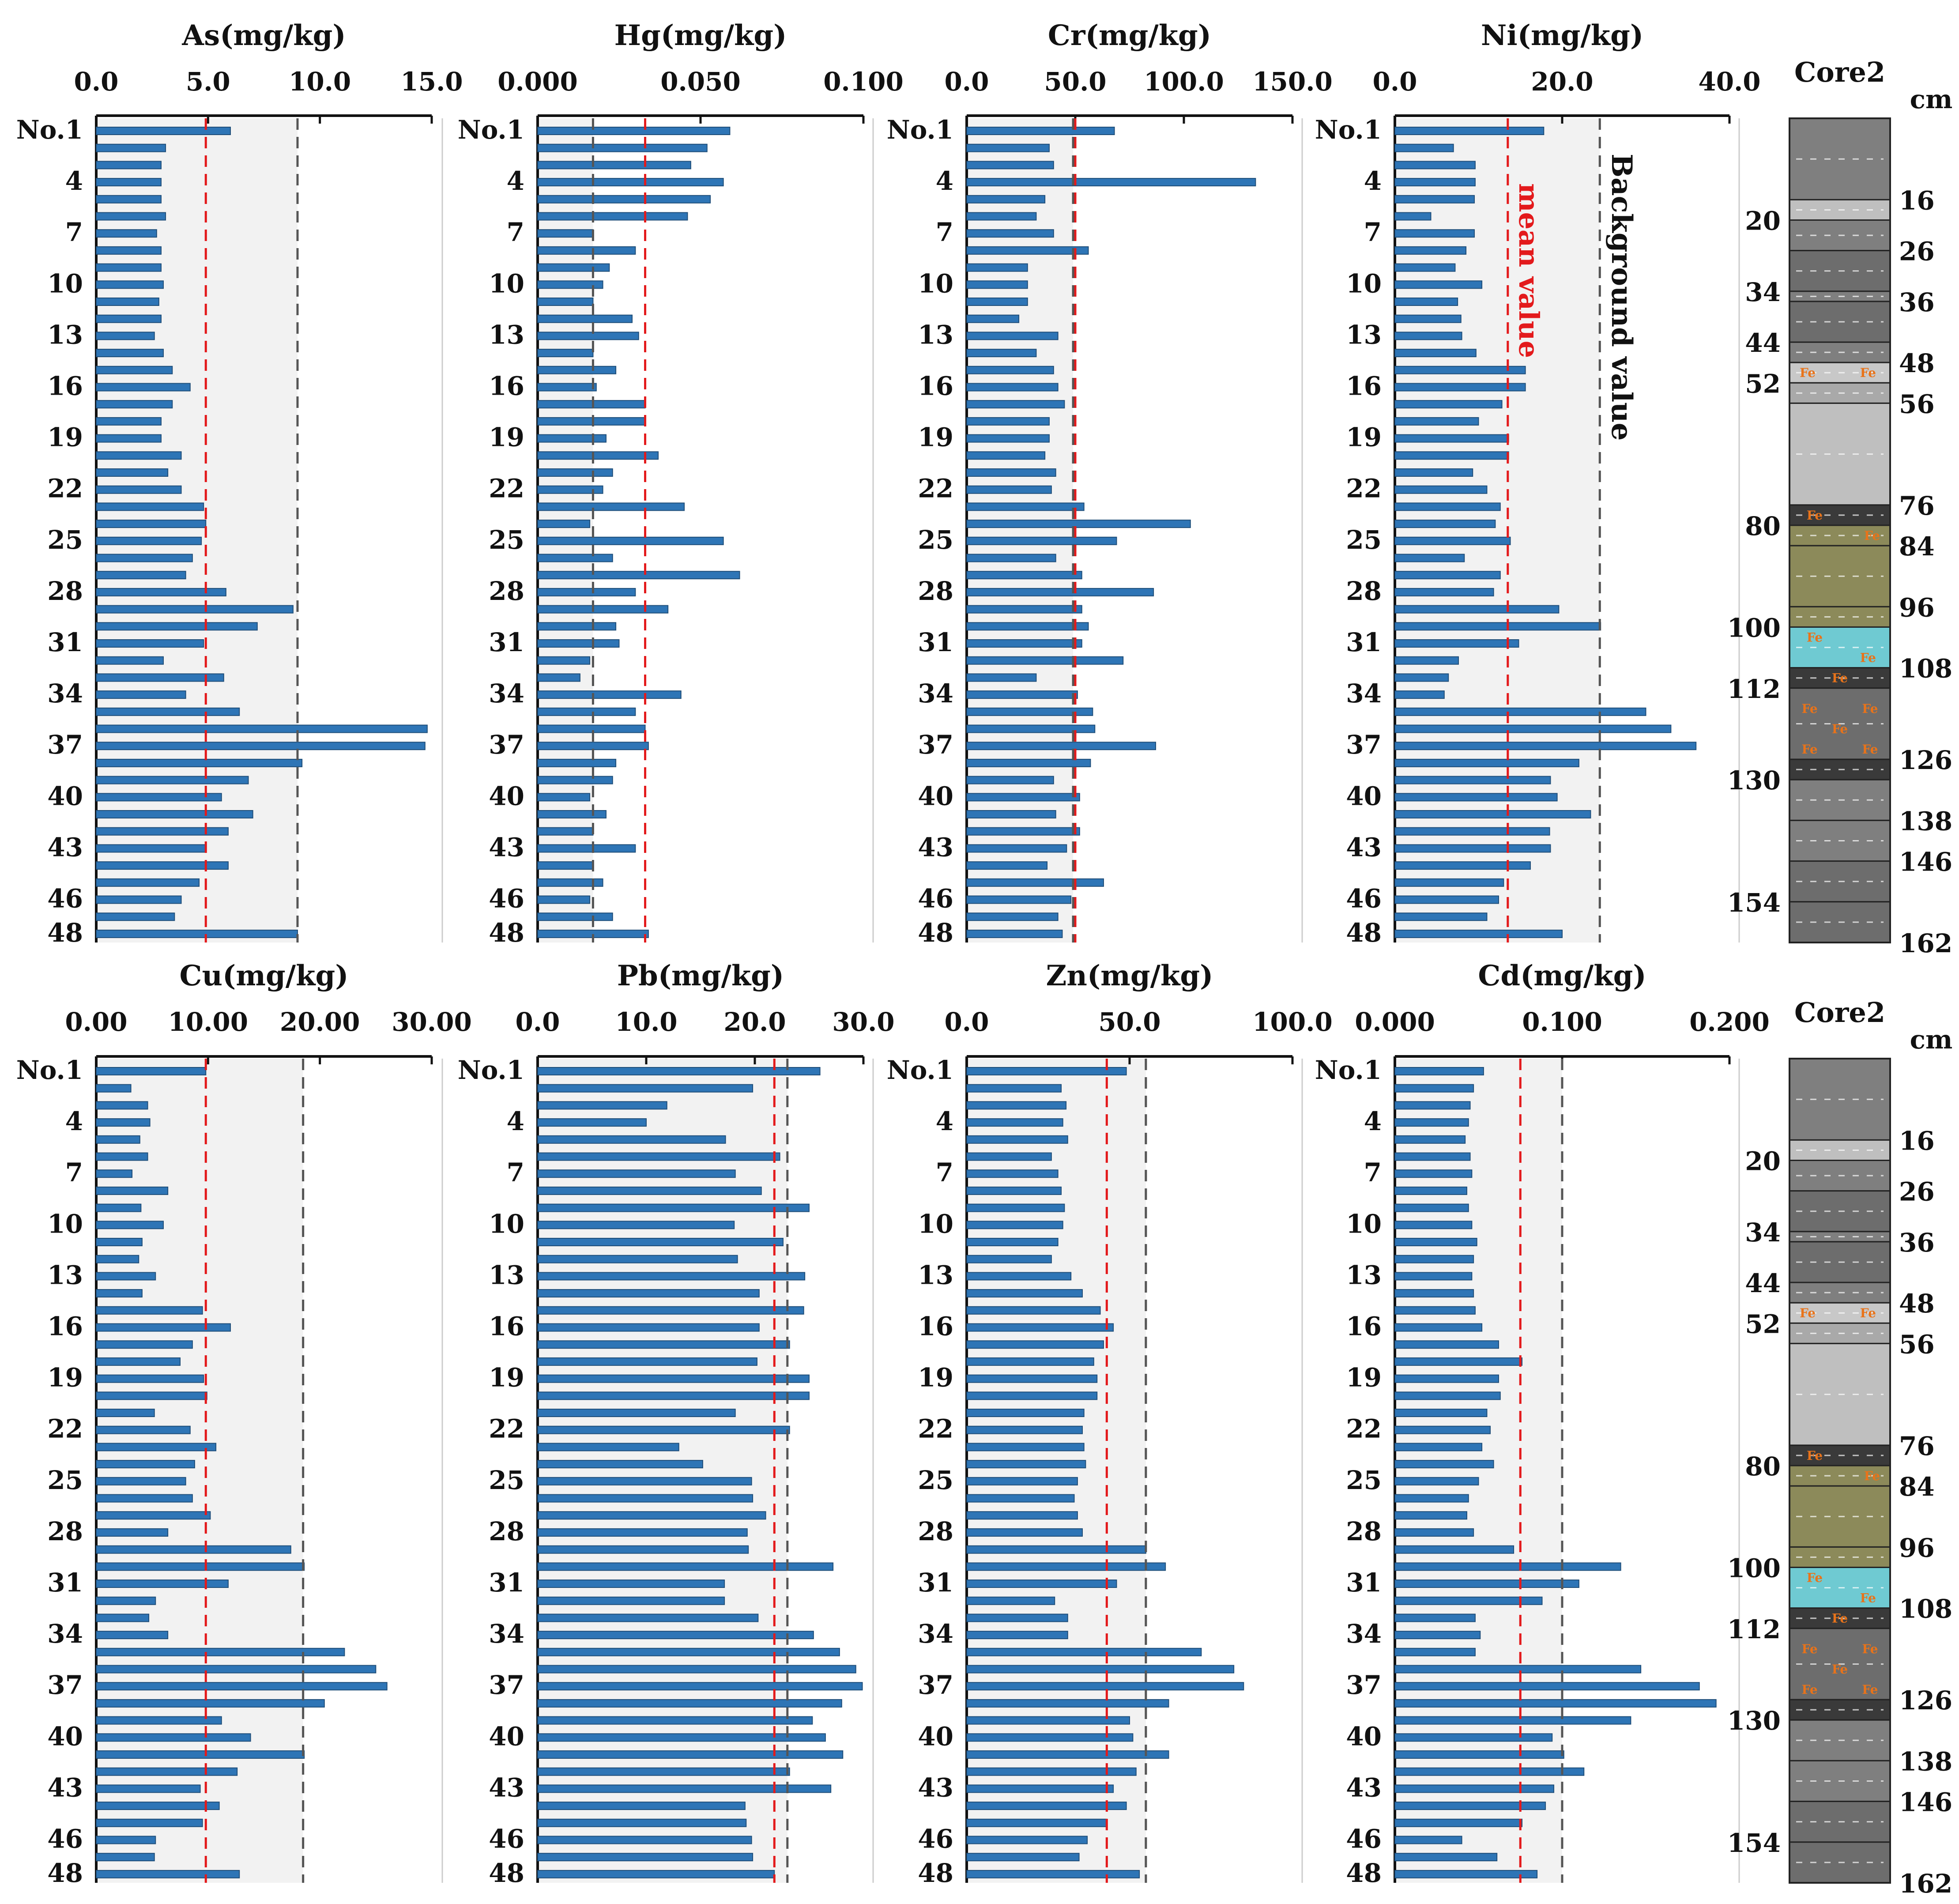 This screenshot has height=1904, width=1959. Describe the element at coordinates (935, 1275) in the screenshot. I see `sample-label: 13` at that location.